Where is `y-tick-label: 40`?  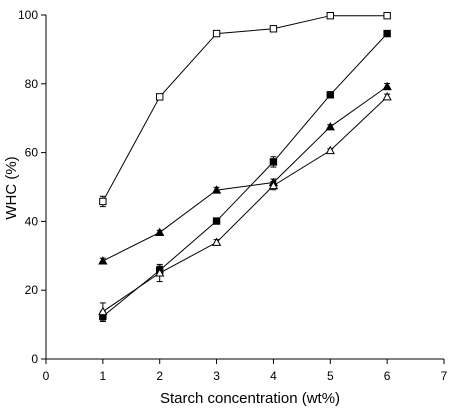 y-tick-label: 40 is located at coordinates (32, 221).